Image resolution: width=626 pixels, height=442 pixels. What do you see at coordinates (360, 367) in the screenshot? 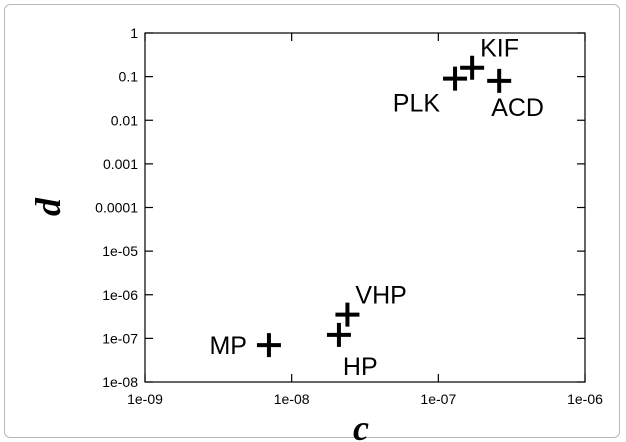
I see `point-label: HP` at bounding box center [360, 367].